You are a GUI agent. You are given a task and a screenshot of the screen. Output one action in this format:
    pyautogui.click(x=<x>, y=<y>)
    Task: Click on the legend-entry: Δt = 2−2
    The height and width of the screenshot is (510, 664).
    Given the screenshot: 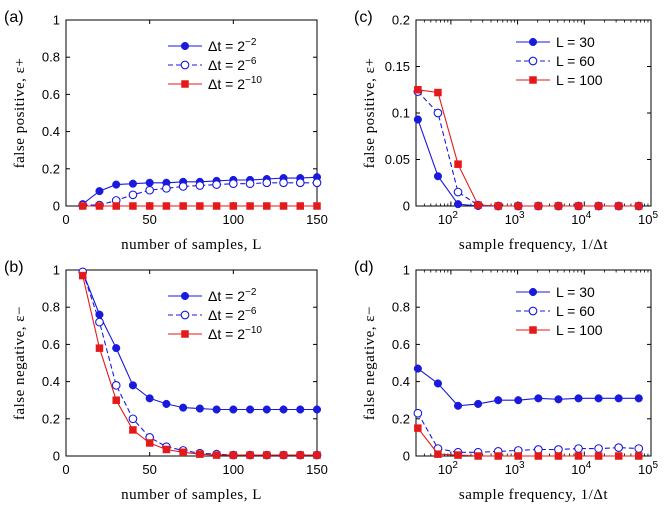 What is the action you would take?
    pyautogui.click(x=232, y=295)
    